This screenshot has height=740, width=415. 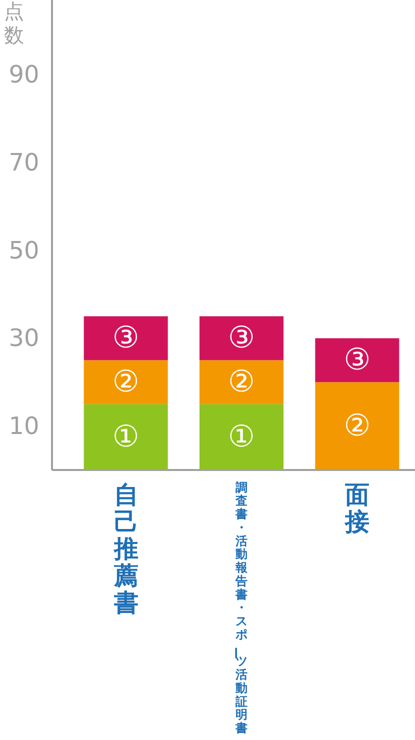 I want to click on y-tick-label: 70, so click(x=24, y=162).